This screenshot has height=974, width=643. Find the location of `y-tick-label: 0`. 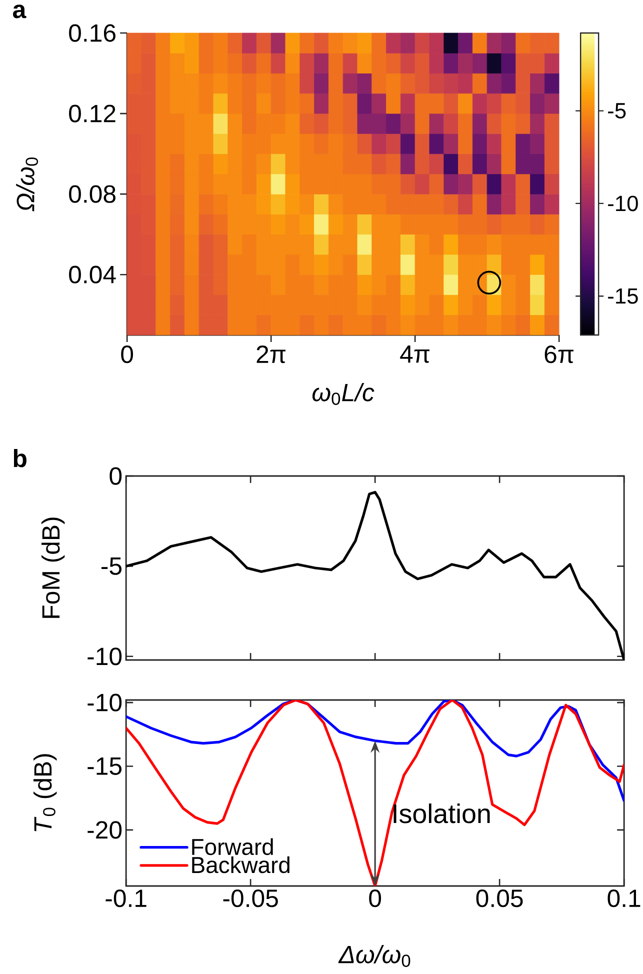

y-tick-label: 0 is located at coordinates (116, 476).